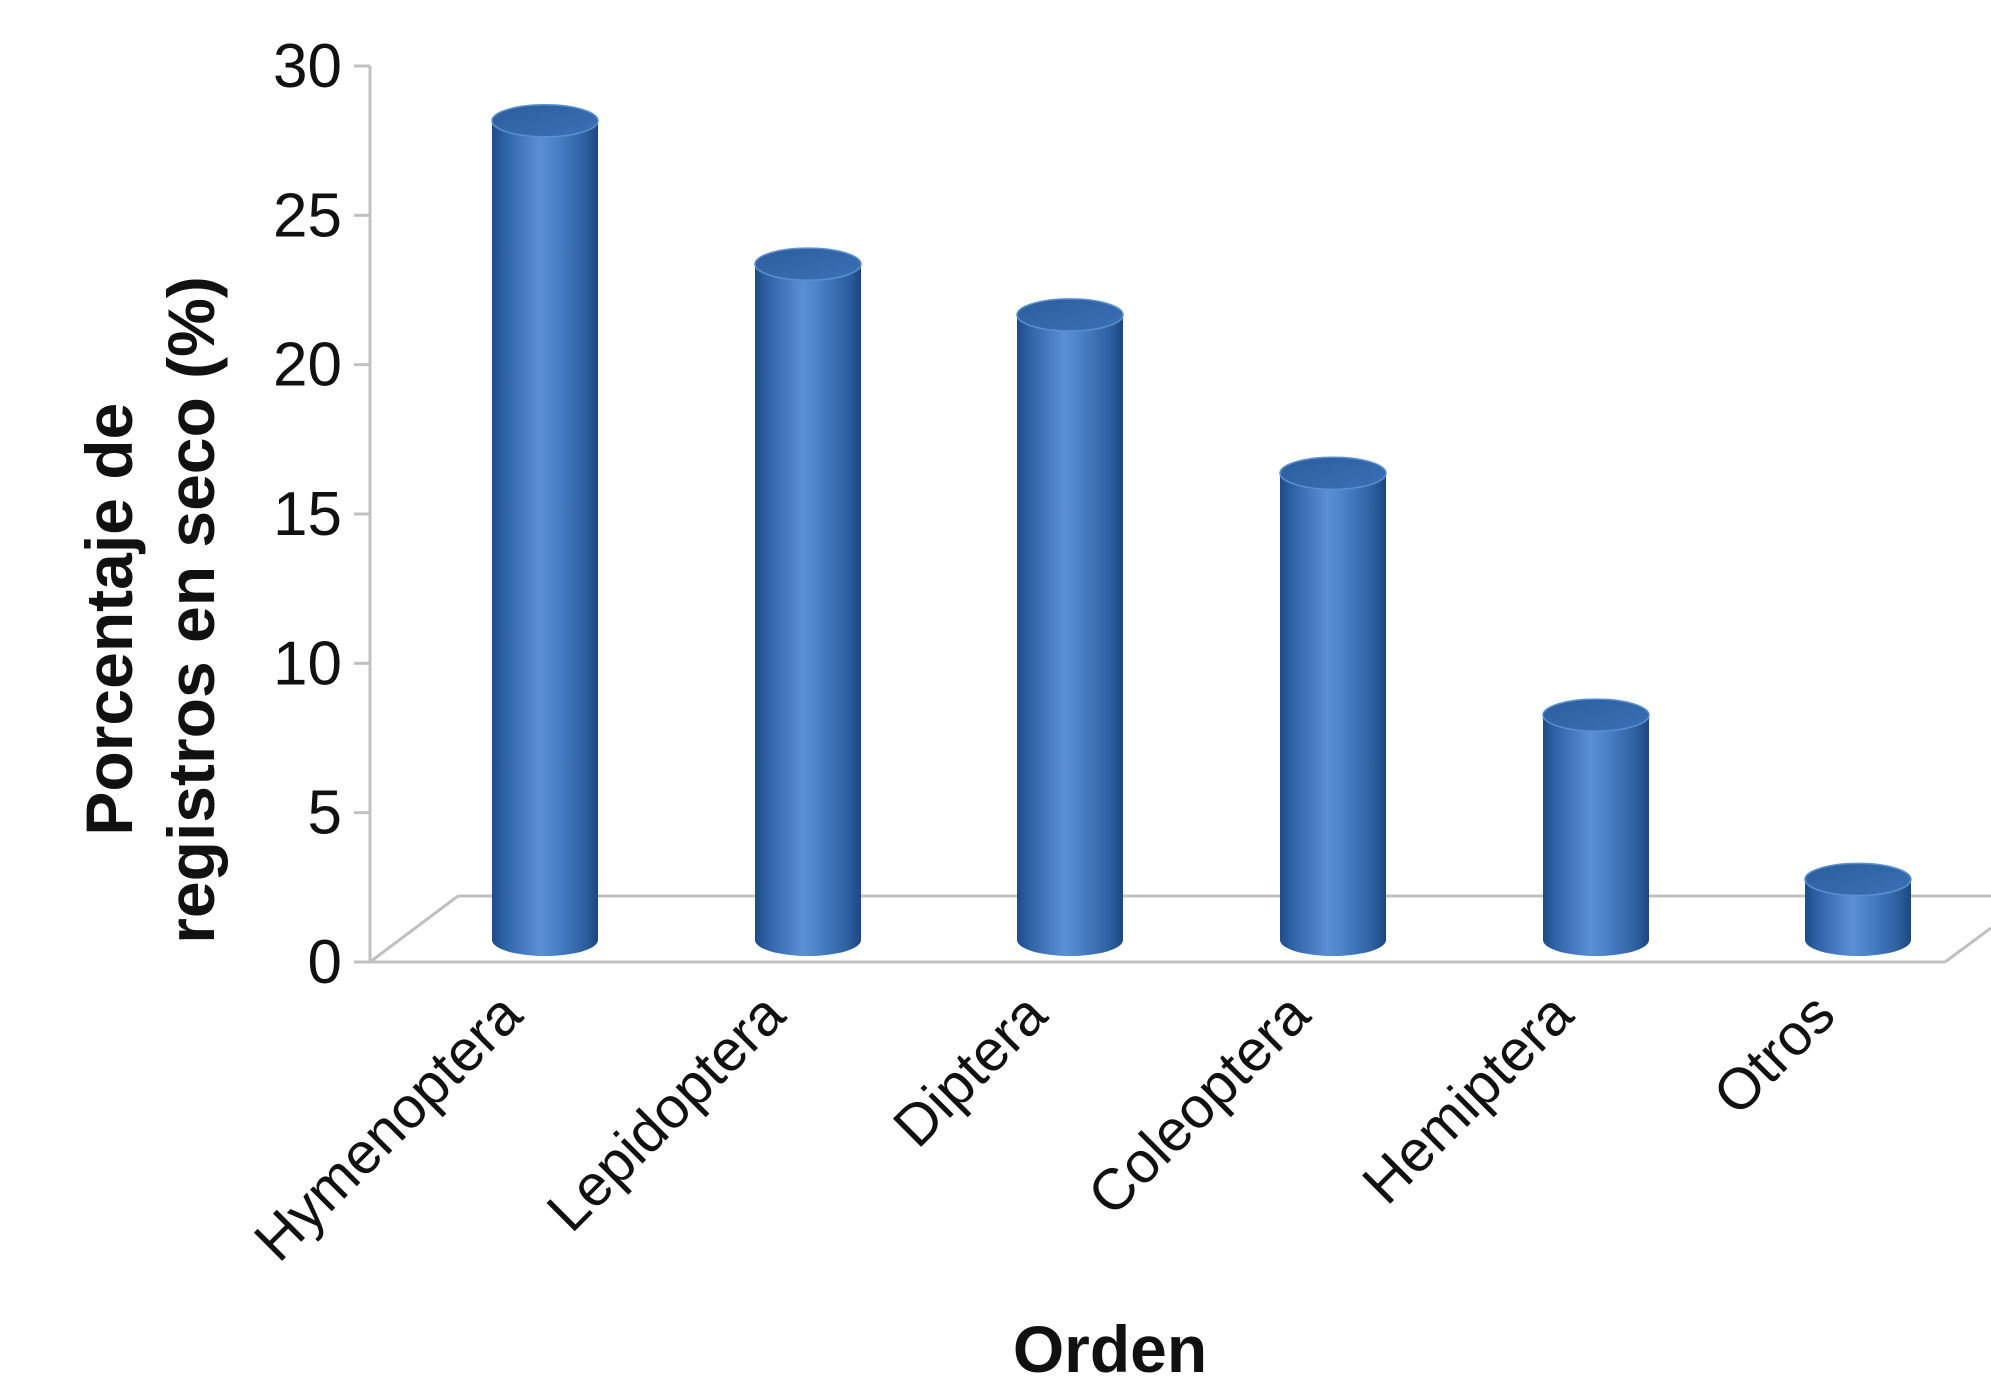 Image resolution: width=1991 pixels, height=1382 pixels. I want to click on bar-diptera, so click(1070, 627).